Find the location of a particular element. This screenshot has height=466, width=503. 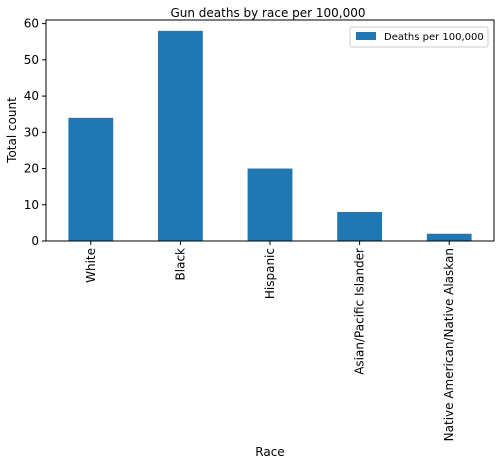

y-tick-label-5: 50 is located at coordinates (31, 60).